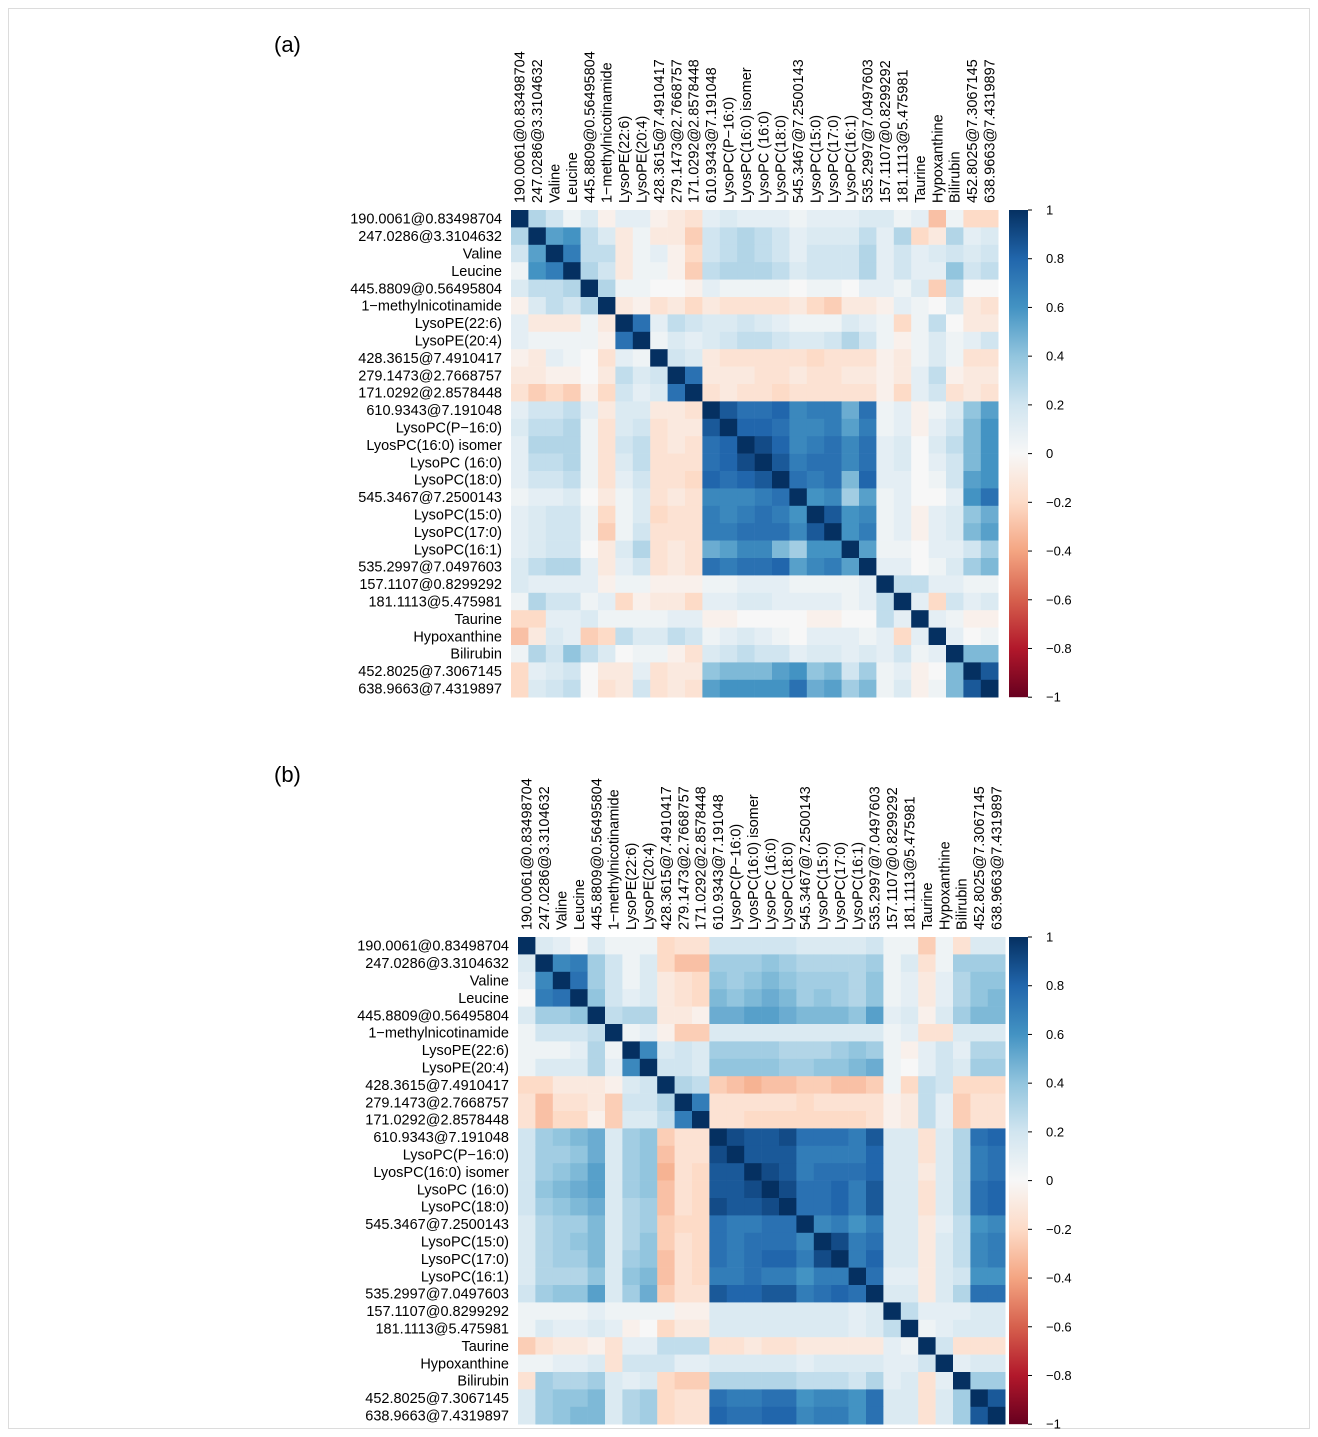  What do you see at coordinates (430, 672) in the screenshot?
I see `row-label: 452.8025@7.3067145` at bounding box center [430, 672].